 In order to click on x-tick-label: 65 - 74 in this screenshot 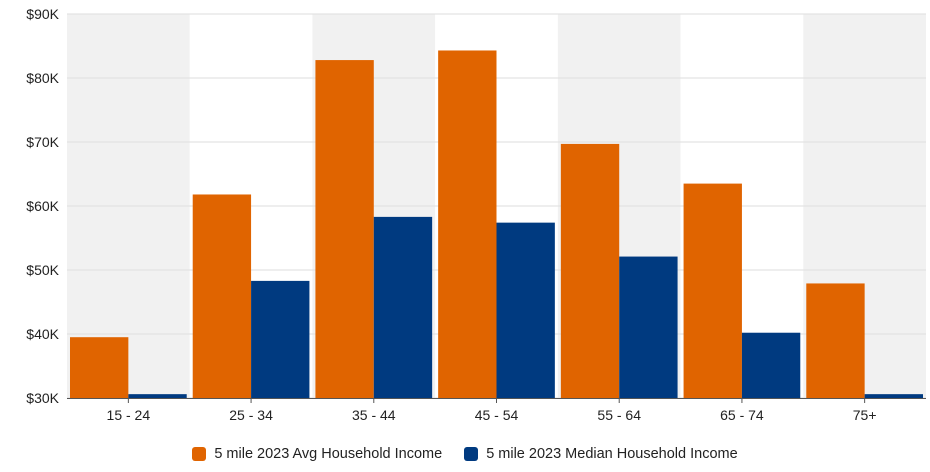, I will do `click(742, 415)`.